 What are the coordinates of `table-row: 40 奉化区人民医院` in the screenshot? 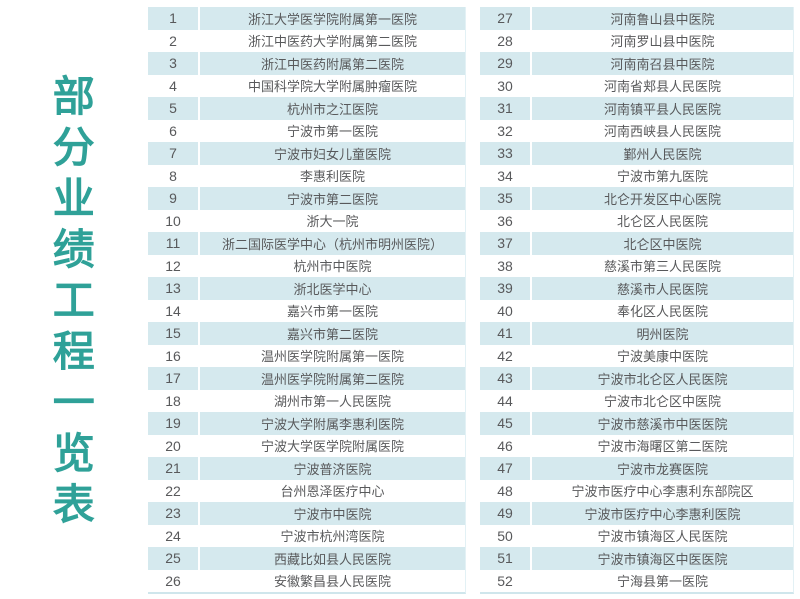 It's located at (636, 310).